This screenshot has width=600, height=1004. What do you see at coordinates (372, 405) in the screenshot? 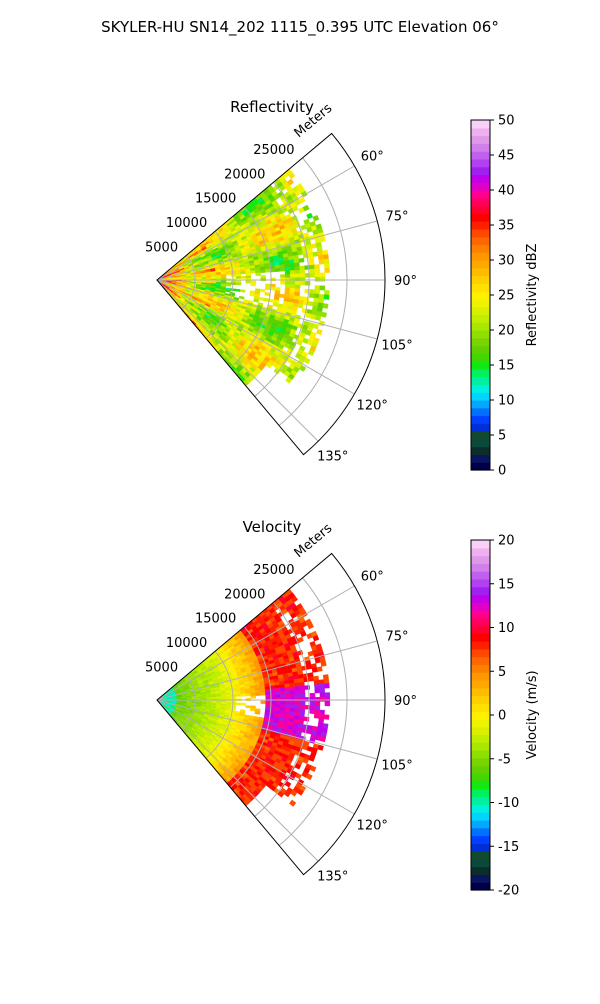
I see `azimuth-tick-label: 120°` at bounding box center [372, 405].